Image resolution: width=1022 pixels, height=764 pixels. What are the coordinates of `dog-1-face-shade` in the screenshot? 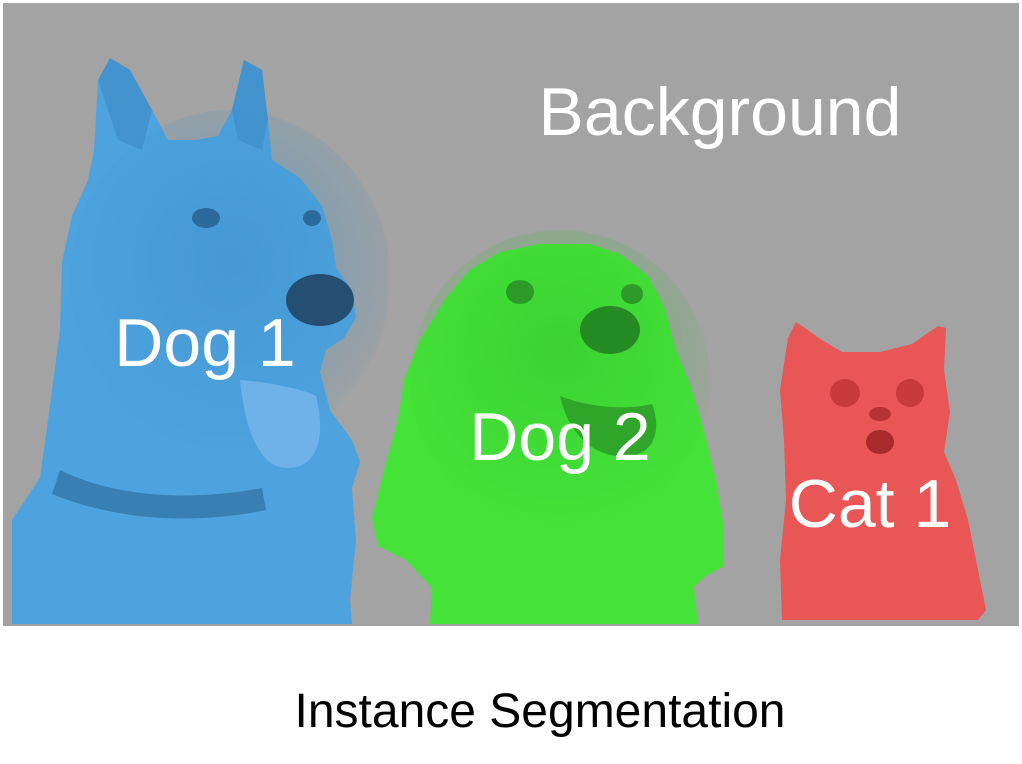 It's located at (230, 280).